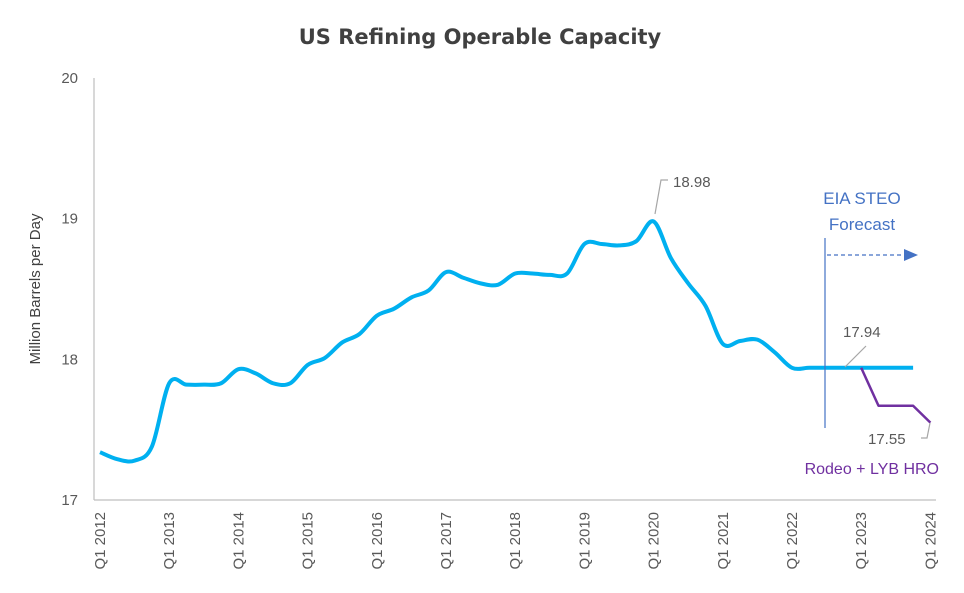  Describe the element at coordinates (926, 430) in the screenshot. I see `end-value-leader-line` at that location.